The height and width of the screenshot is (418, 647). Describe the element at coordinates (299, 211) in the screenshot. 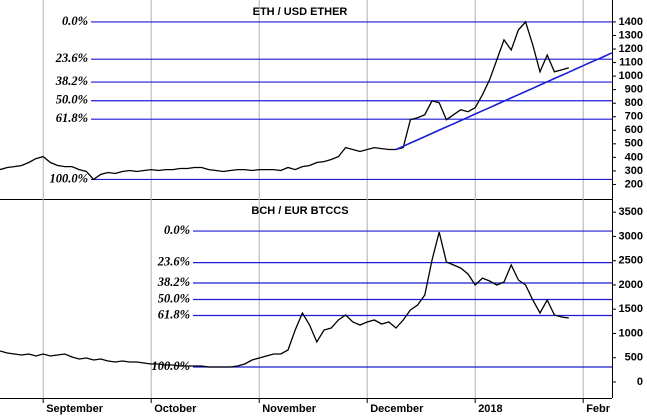

I see `chart-title: BCH / EUR BTCCS` at that location.